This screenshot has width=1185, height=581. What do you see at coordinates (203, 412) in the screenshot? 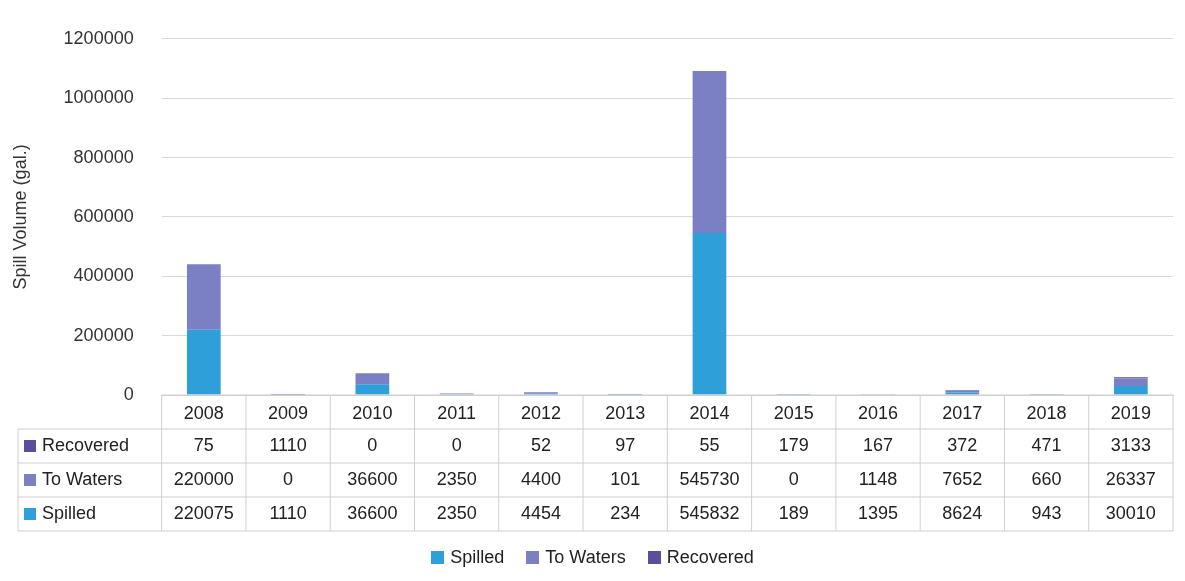
I see `x-tick-label: 2008` at bounding box center [203, 412].